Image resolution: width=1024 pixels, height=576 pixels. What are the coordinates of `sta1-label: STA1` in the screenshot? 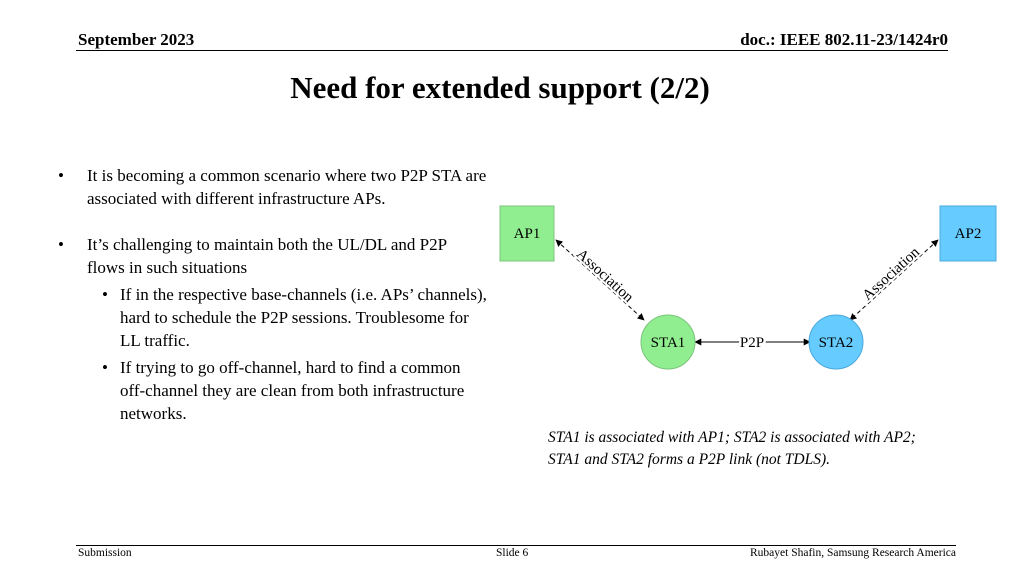 It's located at (668, 343).